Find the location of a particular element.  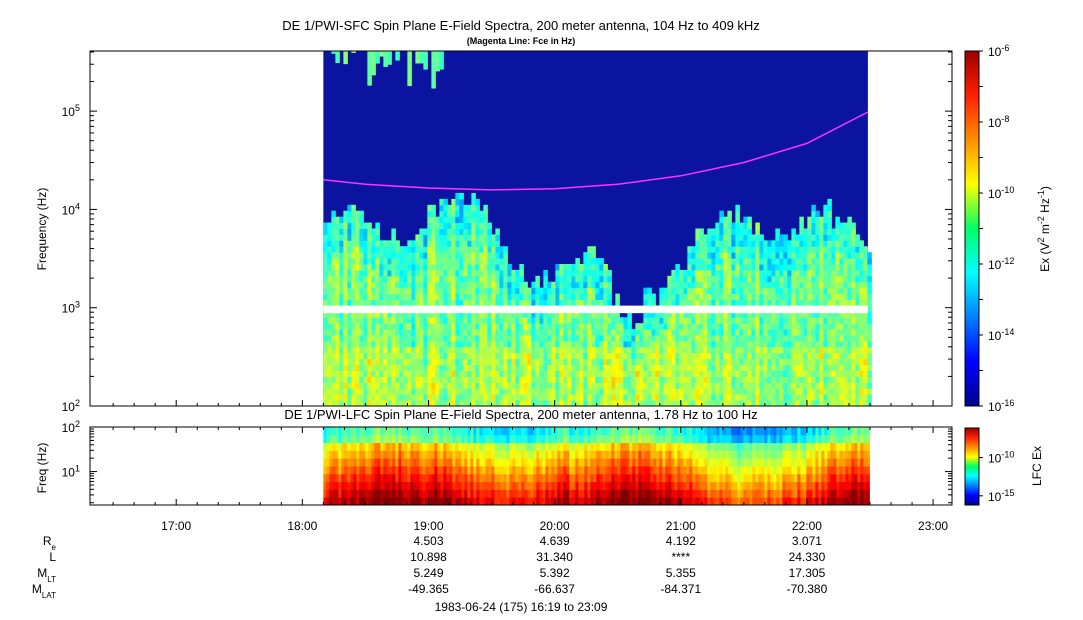

sfc-colorbar-tick-label: 10⁻⁸ is located at coordinates (998, 122).